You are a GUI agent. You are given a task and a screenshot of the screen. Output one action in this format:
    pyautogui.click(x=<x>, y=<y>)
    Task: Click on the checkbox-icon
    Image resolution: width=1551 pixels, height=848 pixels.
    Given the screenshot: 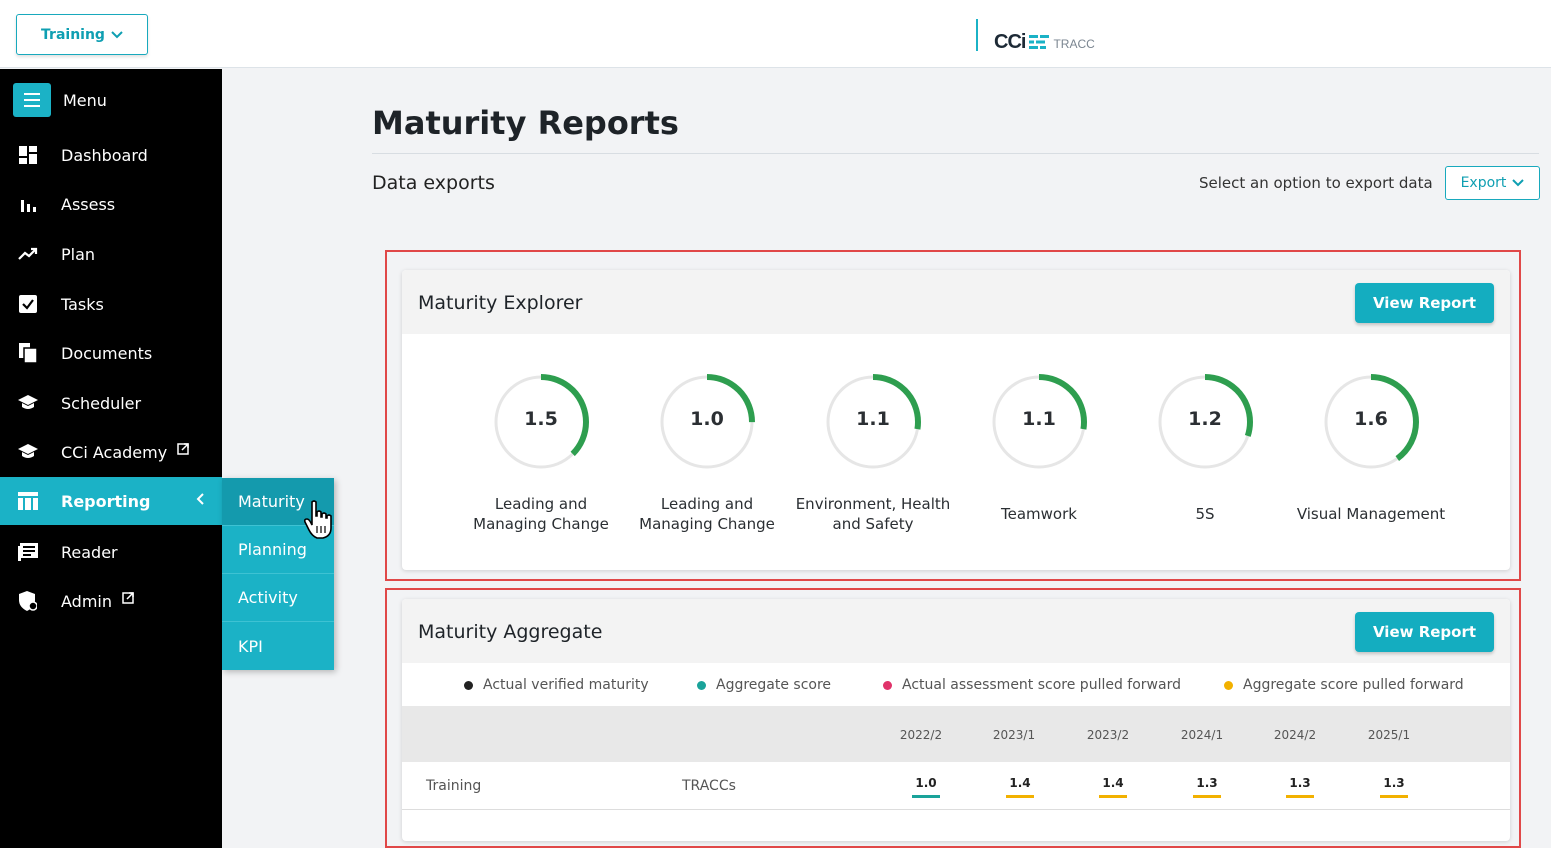 What is the action you would take?
    pyautogui.click(x=28, y=304)
    